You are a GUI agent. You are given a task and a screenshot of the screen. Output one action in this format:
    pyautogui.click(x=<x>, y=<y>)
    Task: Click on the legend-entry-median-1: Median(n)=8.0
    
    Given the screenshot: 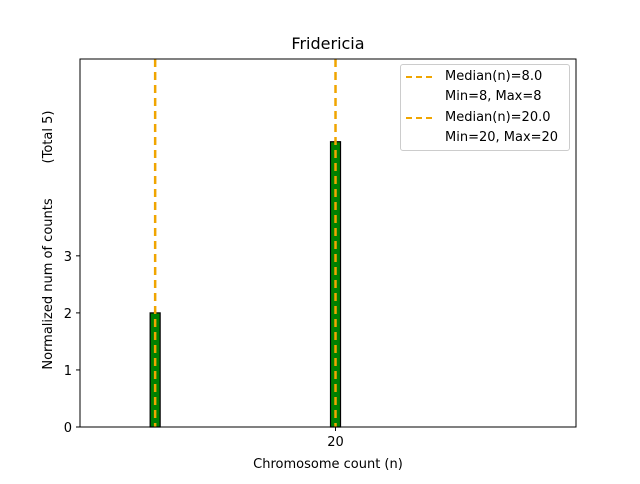 What is the action you would take?
    pyautogui.click(x=485, y=77)
    